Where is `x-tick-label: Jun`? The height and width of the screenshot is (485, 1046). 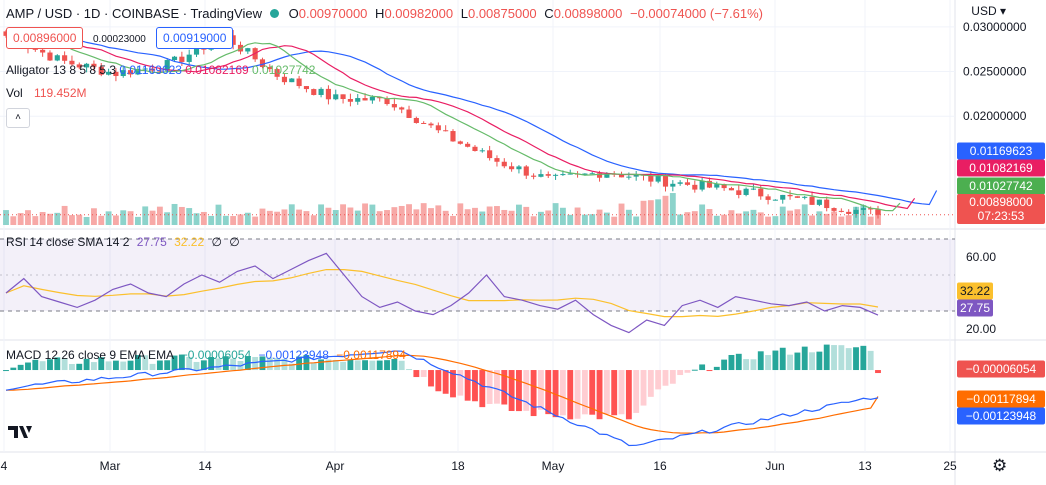 x-tick-label: Jun is located at coordinates (774, 466).